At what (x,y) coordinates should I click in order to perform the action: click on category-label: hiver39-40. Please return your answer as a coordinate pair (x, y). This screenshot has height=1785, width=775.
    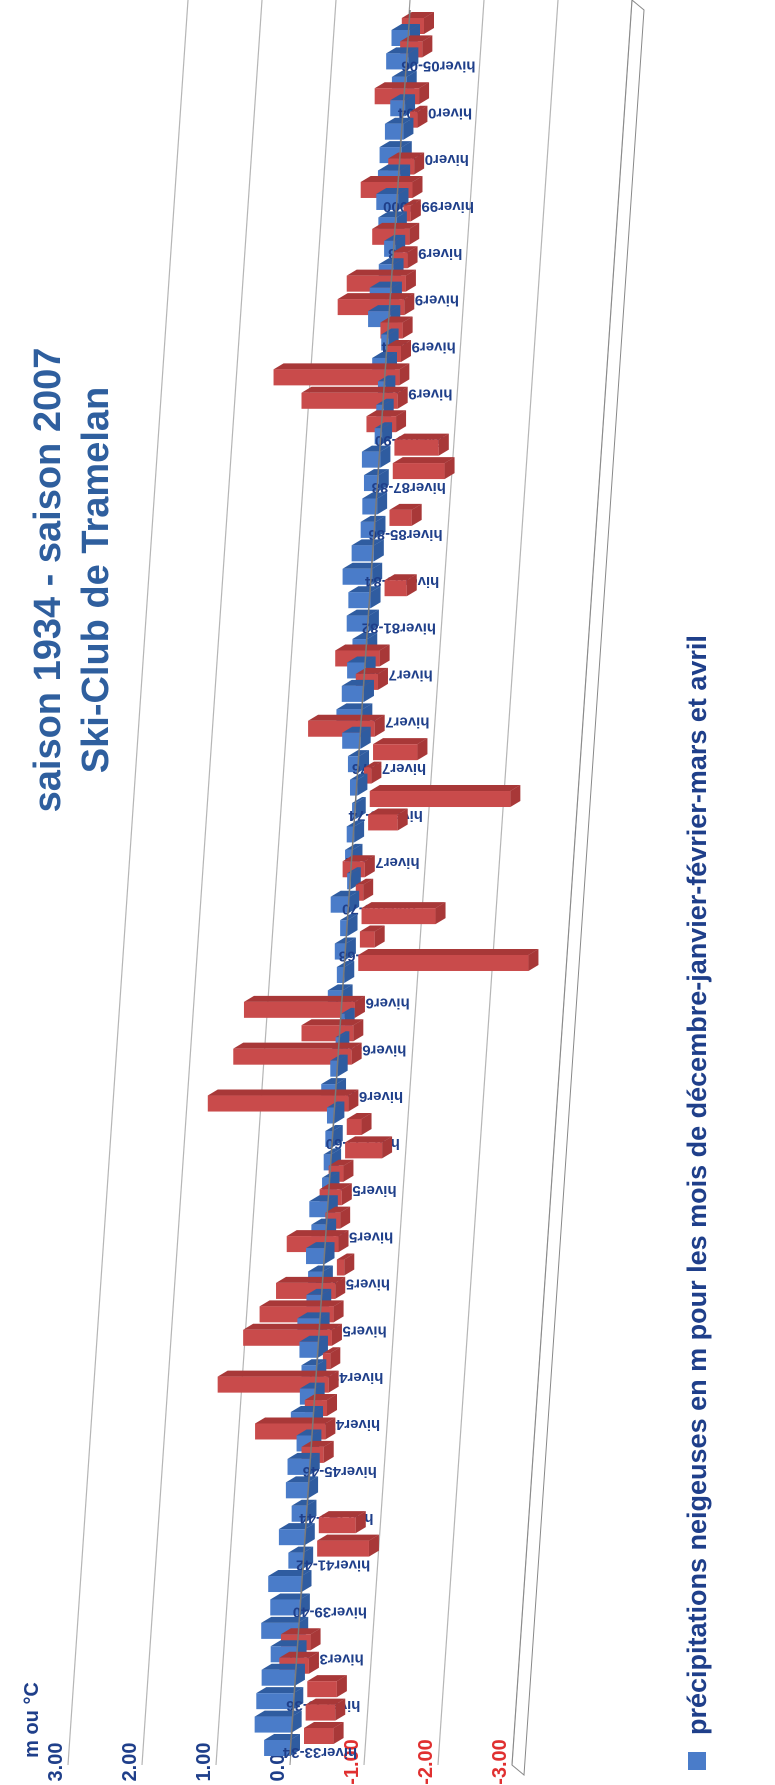
    Looking at the image, I should click on (330, 1611).